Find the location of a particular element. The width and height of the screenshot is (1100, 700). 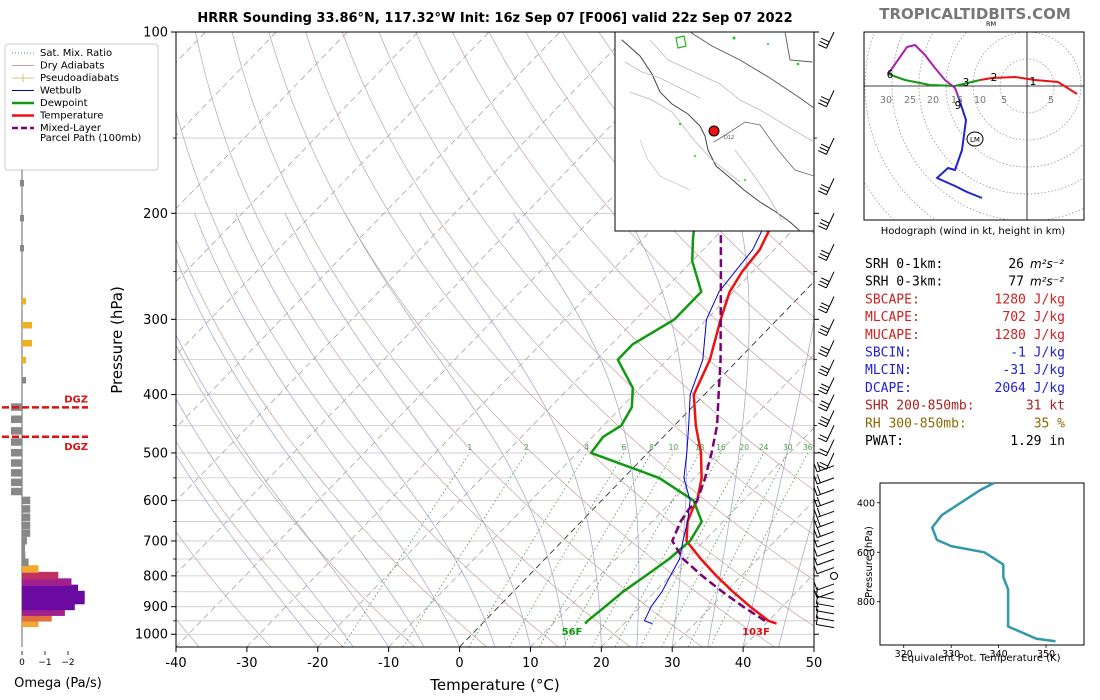

theta-e-frame is located at coordinates (982, 564).